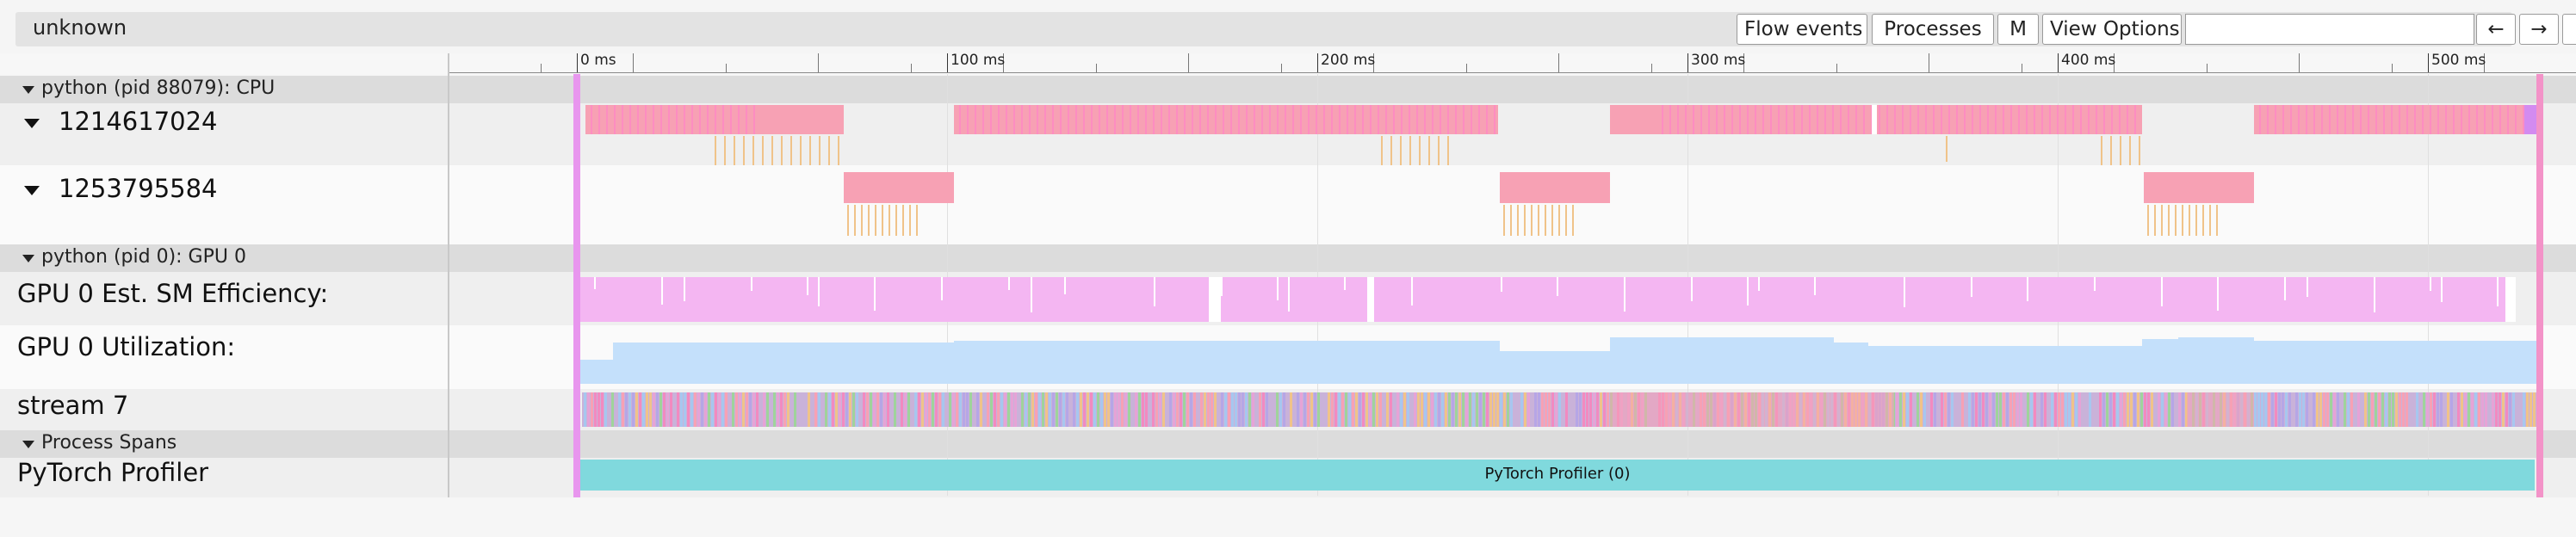 The width and height of the screenshot is (2576, 537). I want to click on more-button, so click(2569, 30).